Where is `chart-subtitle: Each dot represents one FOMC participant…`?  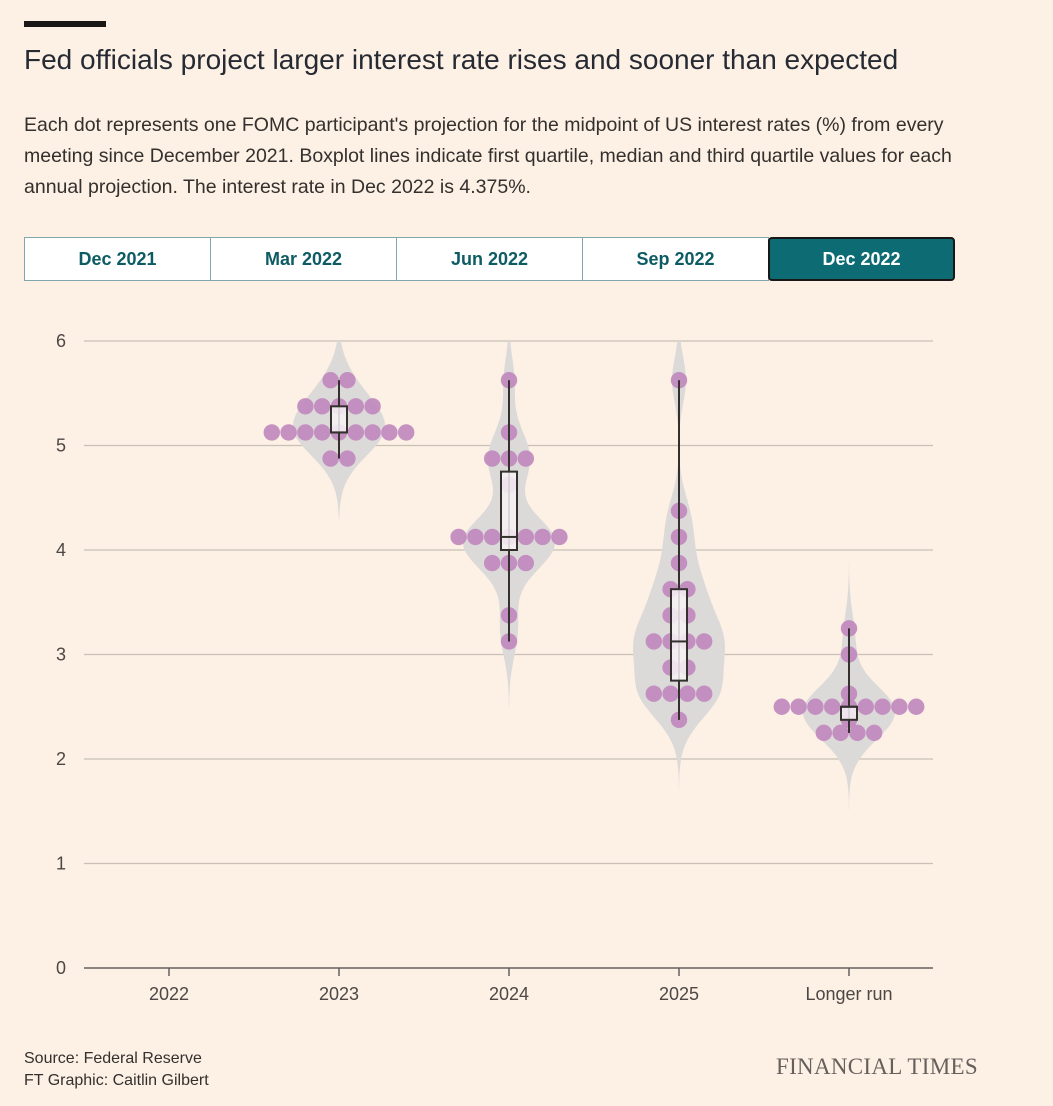
chart-subtitle: Each dot represents one FOMC participant… is located at coordinates (488, 156).